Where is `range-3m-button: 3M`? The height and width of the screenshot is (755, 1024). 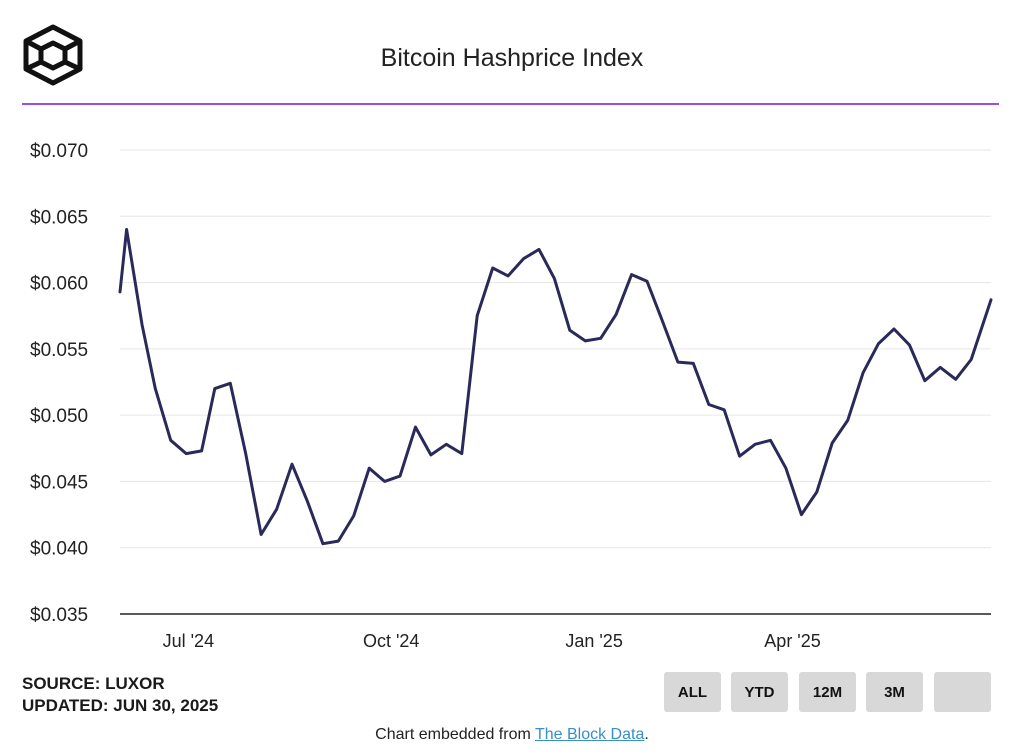 range-3m-button: 3M is located at coordinates (894, 692).